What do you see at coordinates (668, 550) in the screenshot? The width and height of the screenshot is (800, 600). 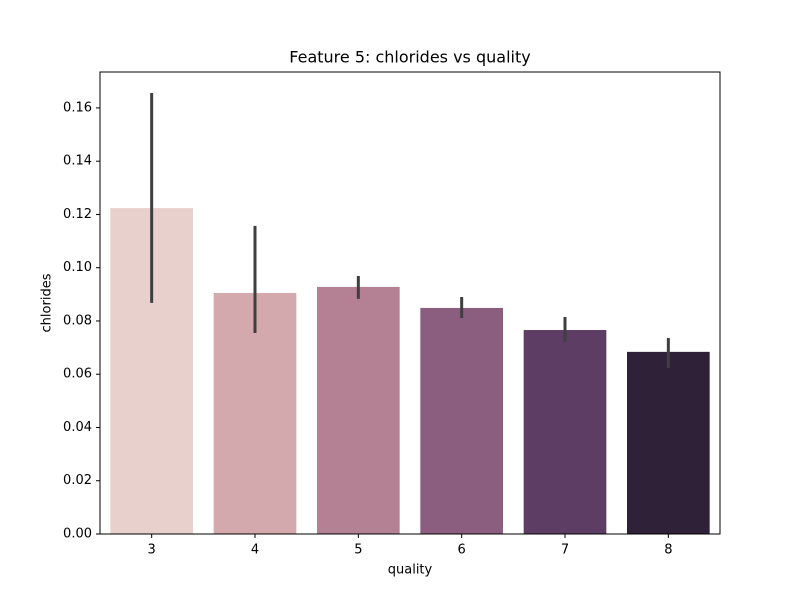 I see `x-tick-label: 8` at bounding box center [668, 550].